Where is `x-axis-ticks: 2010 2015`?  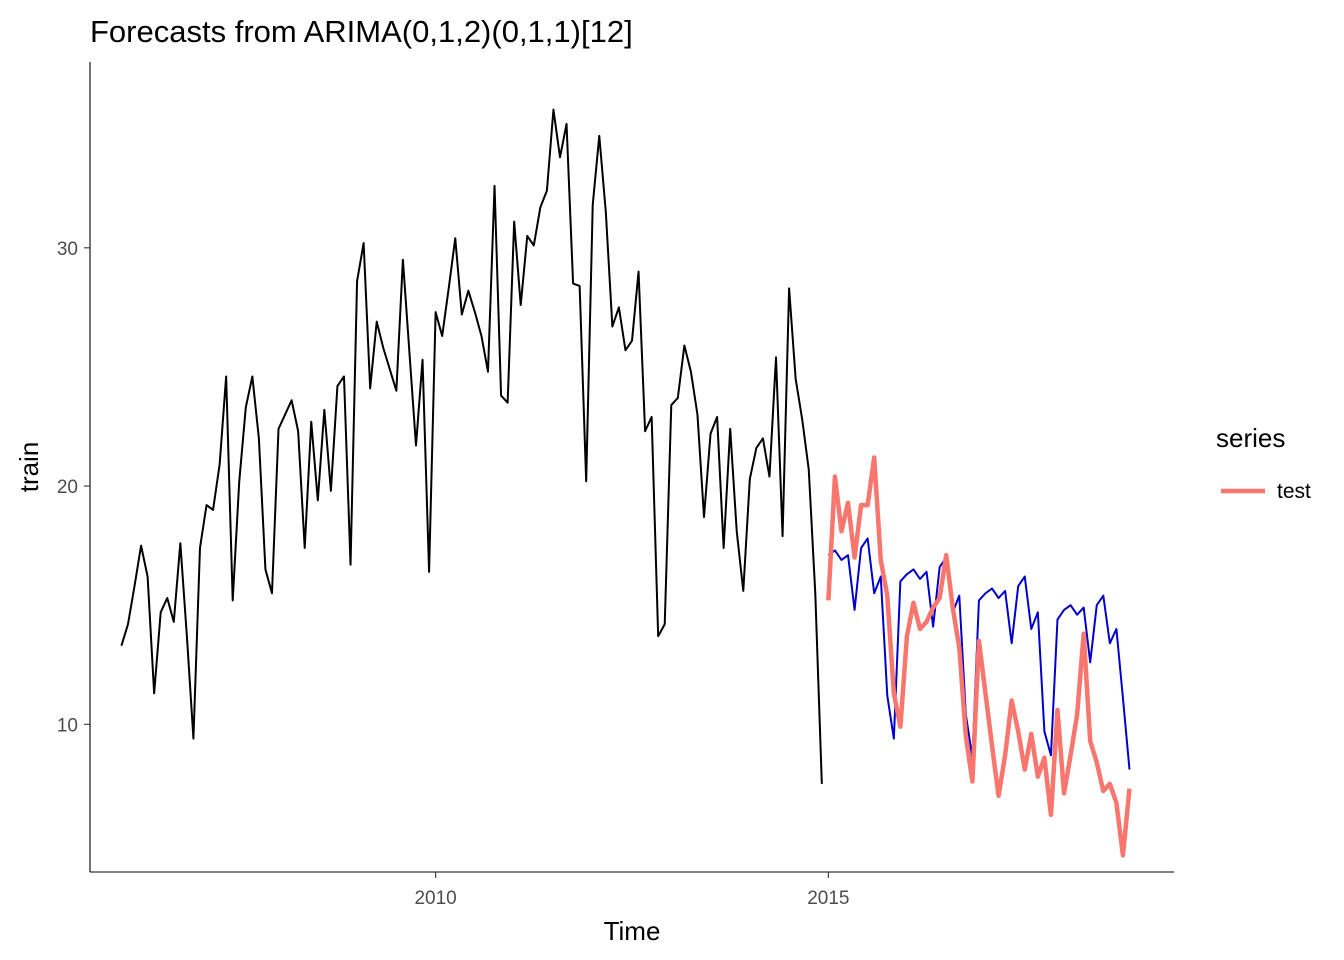
x-axis-ticks: 2010 2015 is located at coordinates (632, 890).